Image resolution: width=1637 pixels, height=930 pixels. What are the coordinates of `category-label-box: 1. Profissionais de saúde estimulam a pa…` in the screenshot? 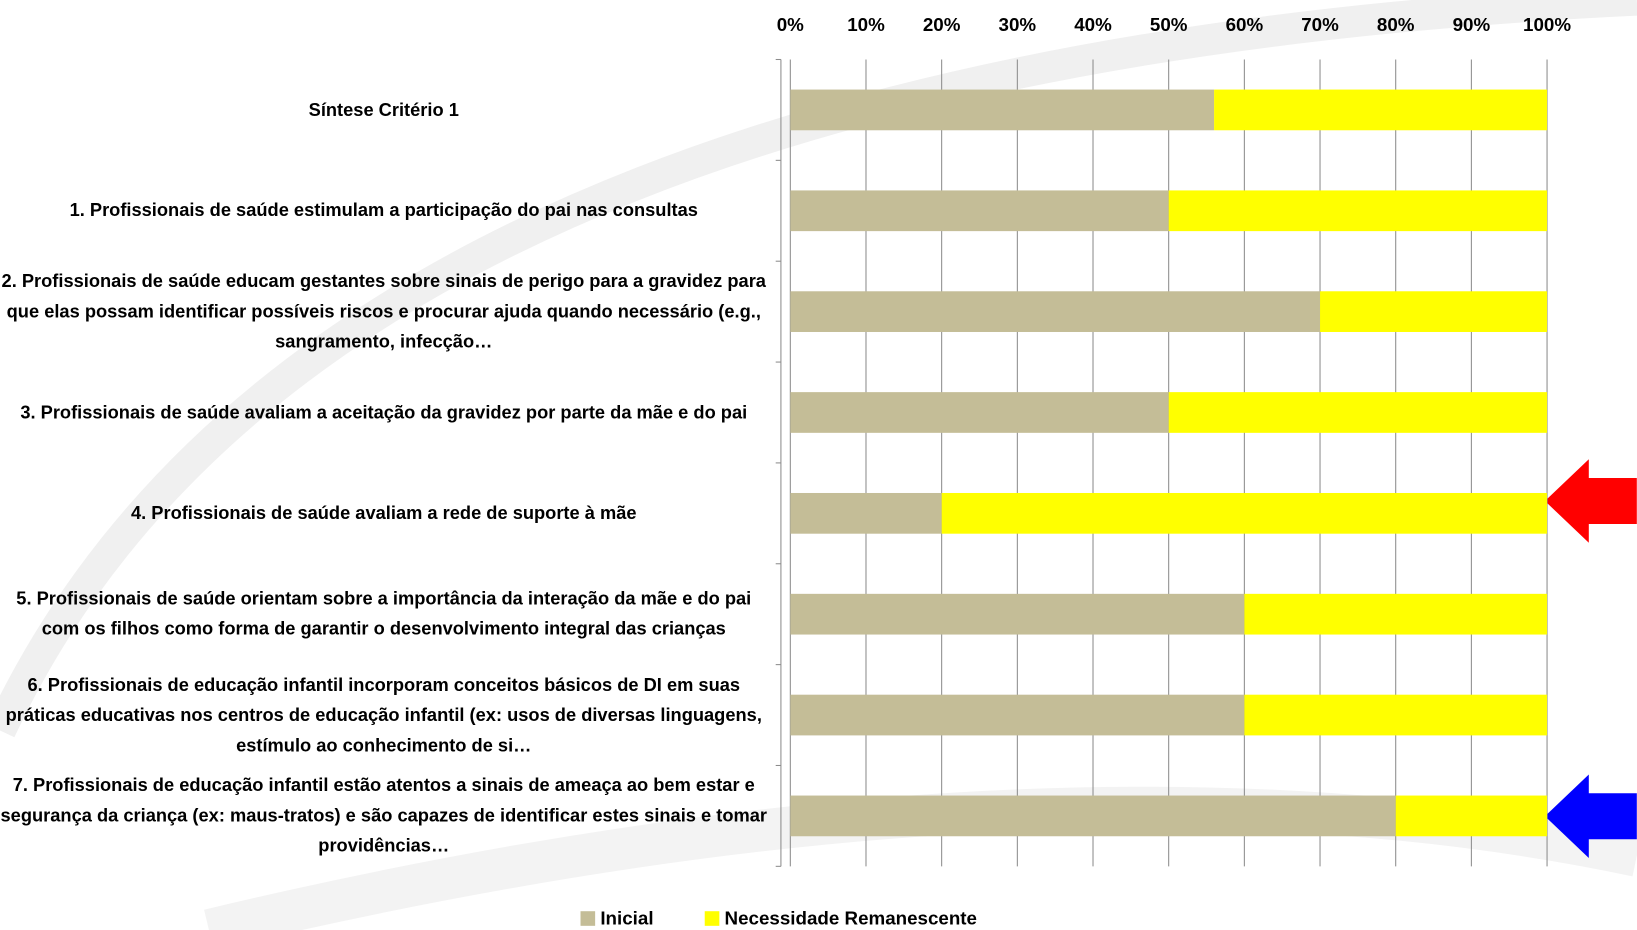 It's located at (383, 210).